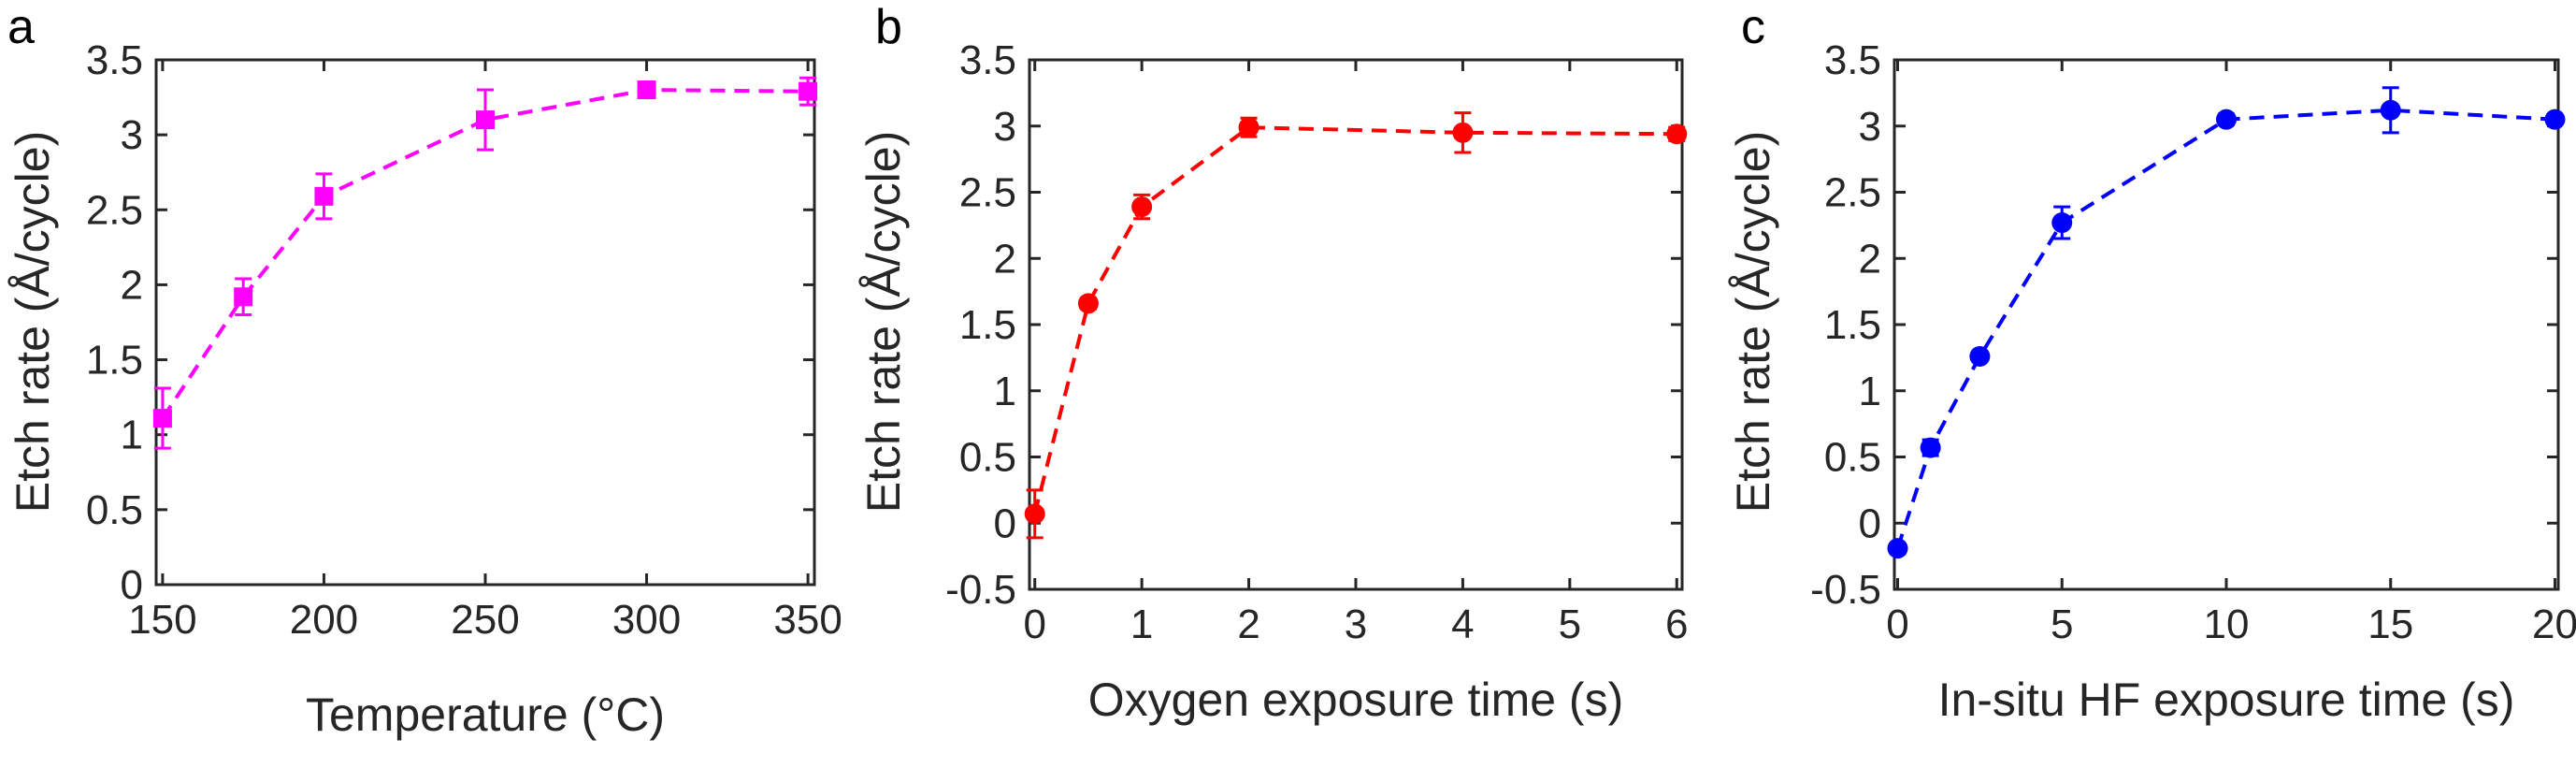 This screenshot has width=2576, height=768. I want to click on panel-b-letter: b, so click(889, 27).